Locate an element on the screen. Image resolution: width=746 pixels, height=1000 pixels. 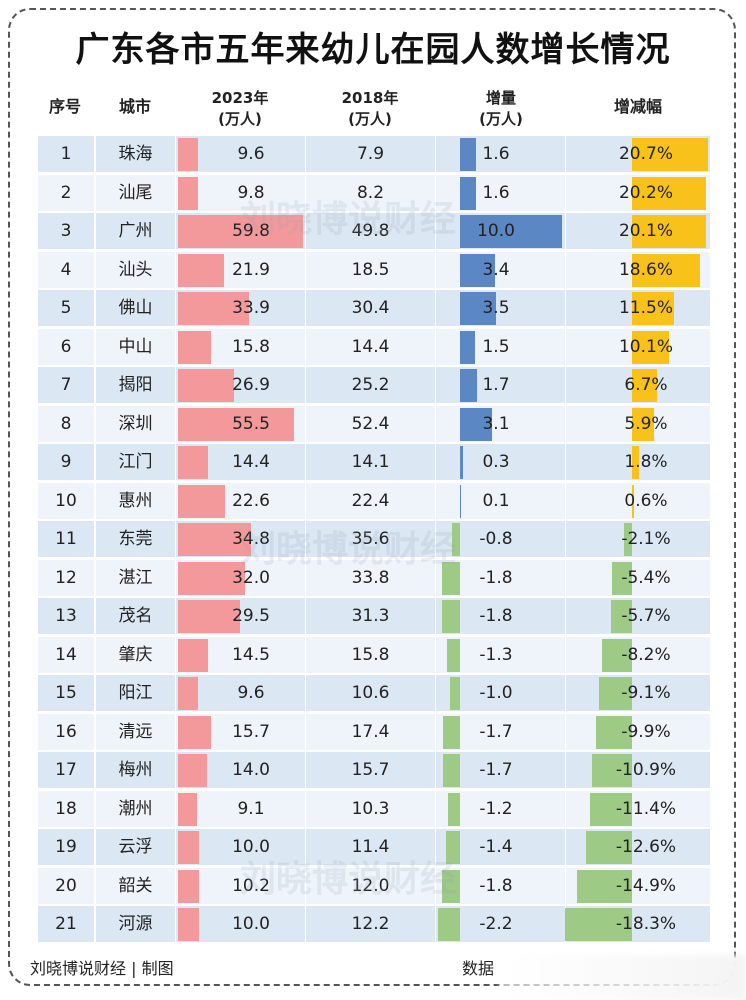
cell-2023: 22.6 is located at coordinates (240, 500).